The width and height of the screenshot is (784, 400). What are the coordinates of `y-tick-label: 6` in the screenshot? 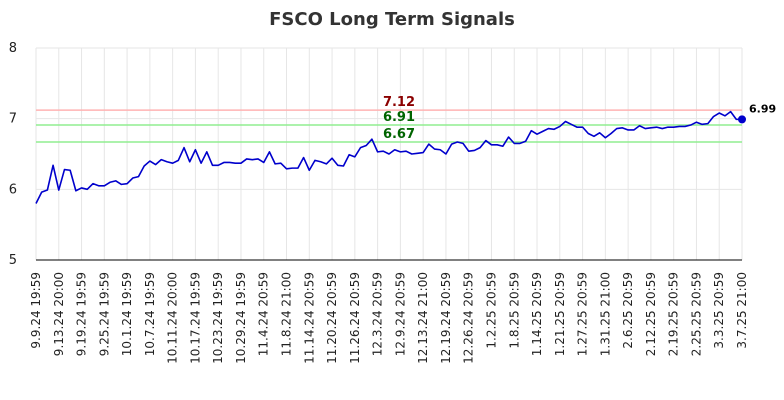 It's located at (13, 189).